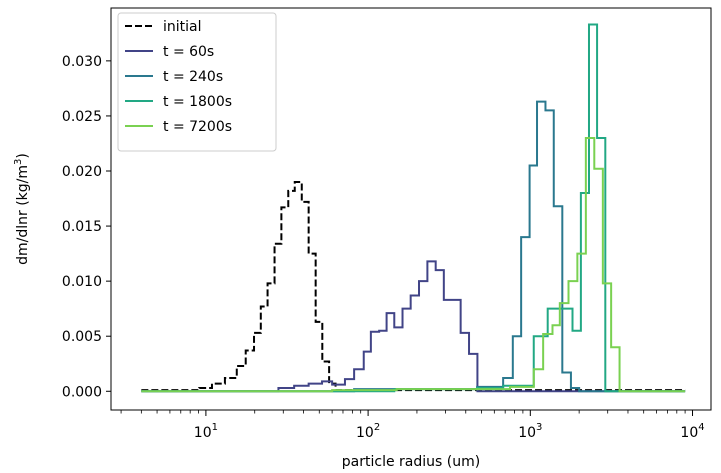  I want to click on x-tick-label: 10², so click(368, 431).